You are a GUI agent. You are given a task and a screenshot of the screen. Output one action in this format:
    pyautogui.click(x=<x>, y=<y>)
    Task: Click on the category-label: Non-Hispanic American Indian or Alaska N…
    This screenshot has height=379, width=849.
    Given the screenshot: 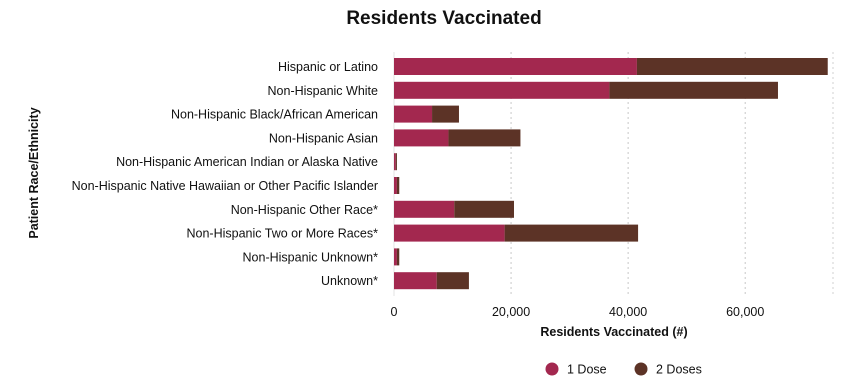 What is the action you would take?
    pyautogui.click(x=247, y=162)
    